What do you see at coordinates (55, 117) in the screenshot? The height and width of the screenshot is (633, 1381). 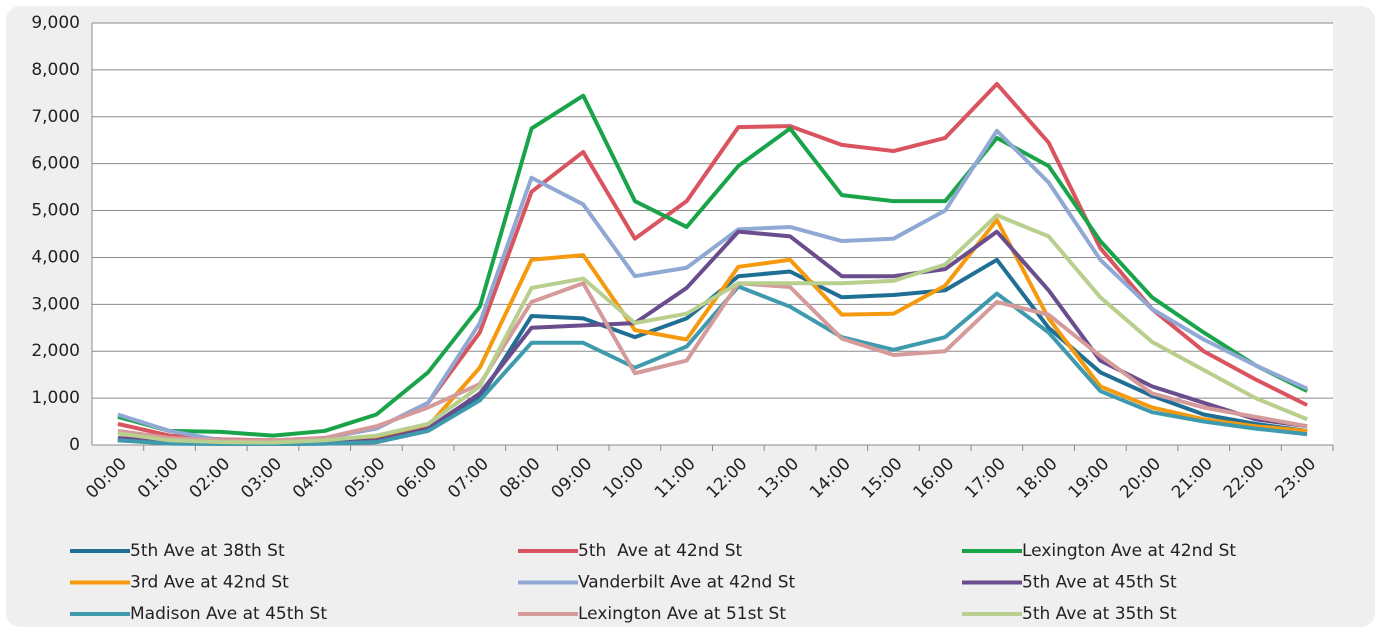 I see `y-tick-label: 7,000` at bounding box center [55, 117].